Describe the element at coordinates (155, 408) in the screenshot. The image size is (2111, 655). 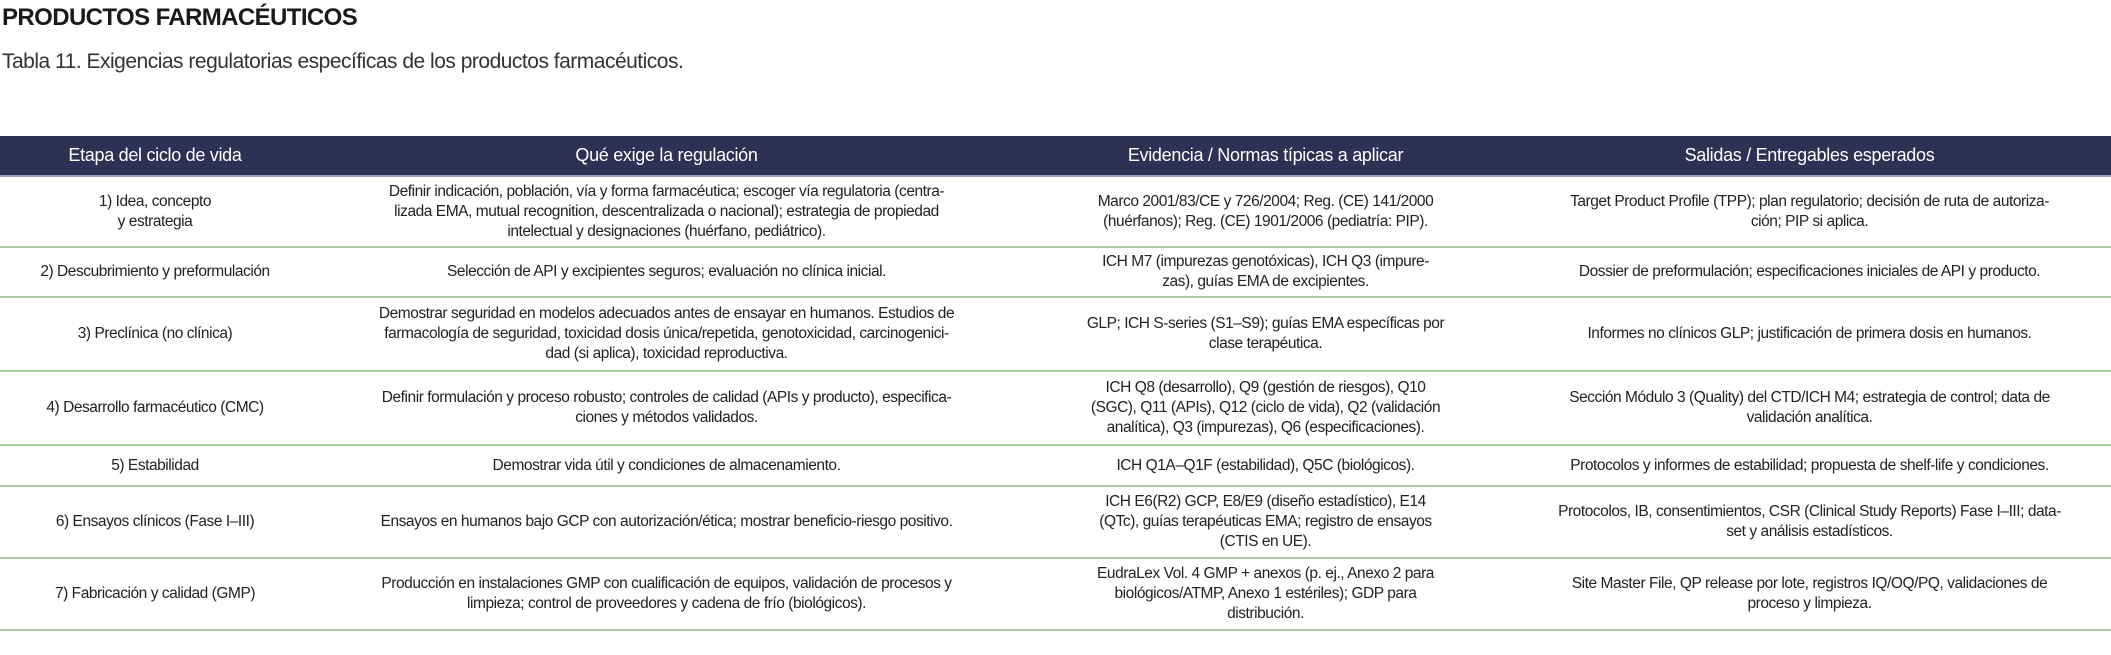
I see `stage-cell: 4) Desarrollo farmacéutico (CMC)` at that location.